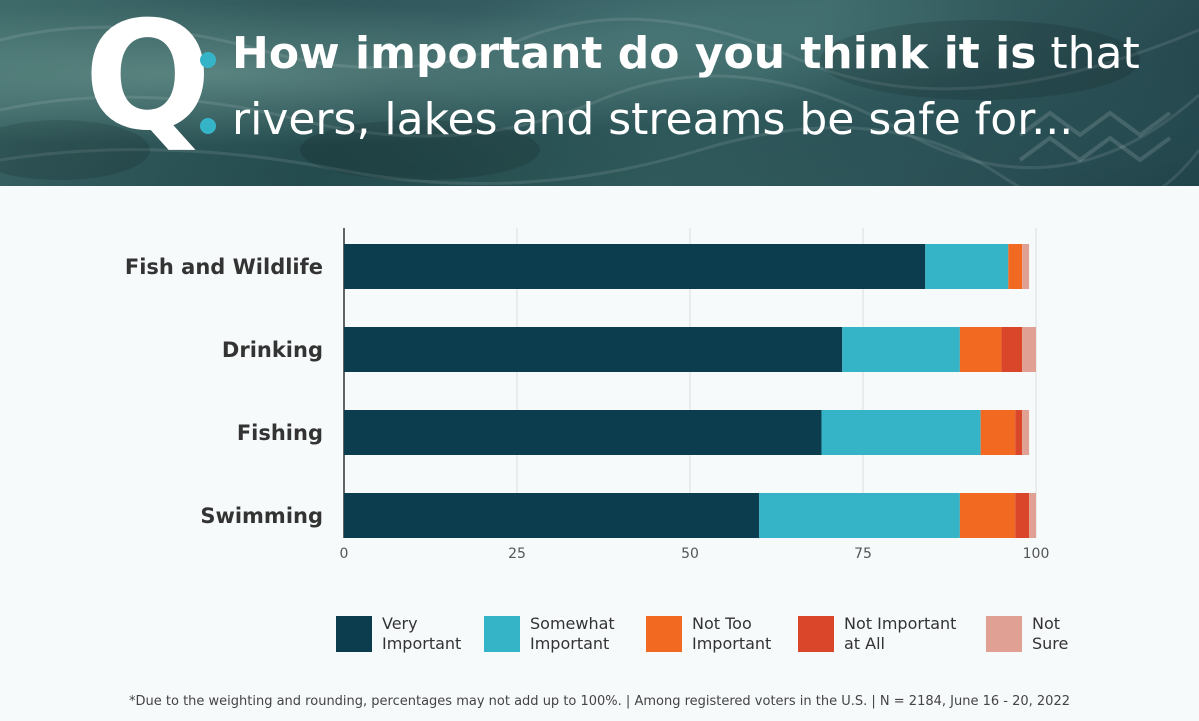 This screenshot has width=1199, height=721. I want to click on legend-label: Not Too Important, so click(732, 633).